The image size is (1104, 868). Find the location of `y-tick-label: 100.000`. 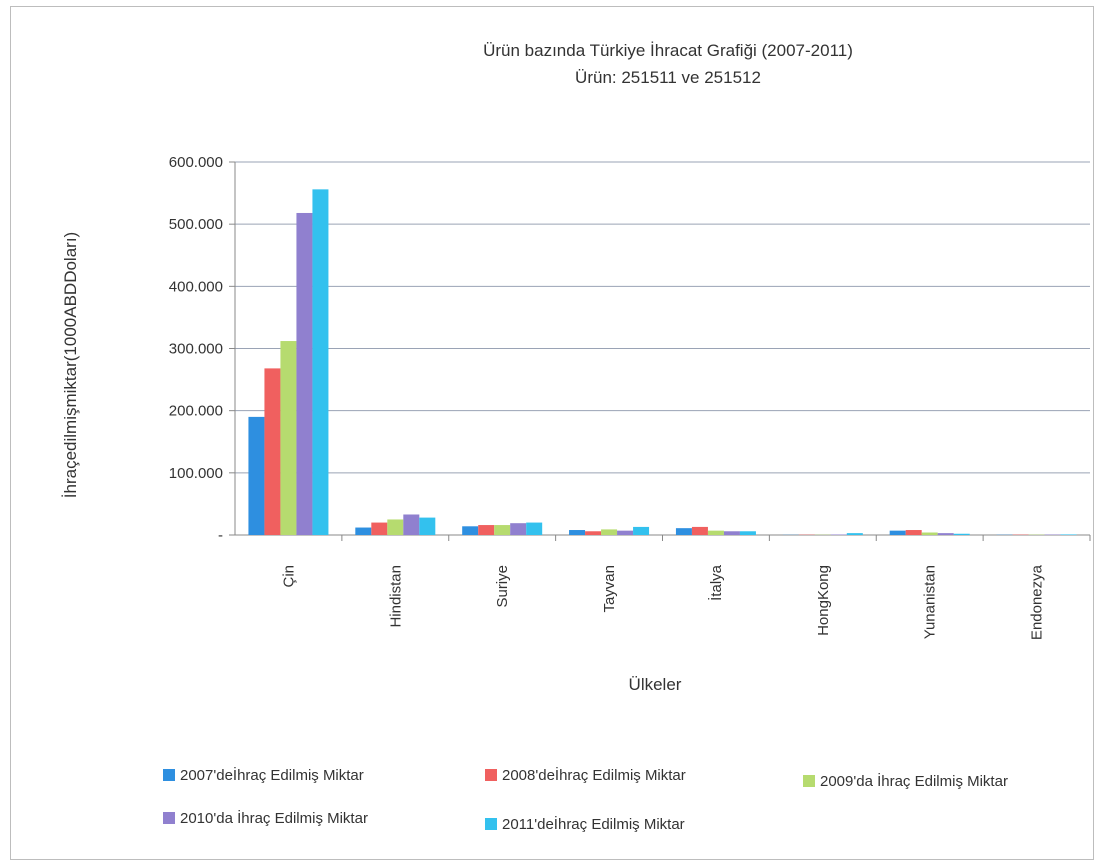

y-tick-label: 100.000 is located at coordinates (196, 473).